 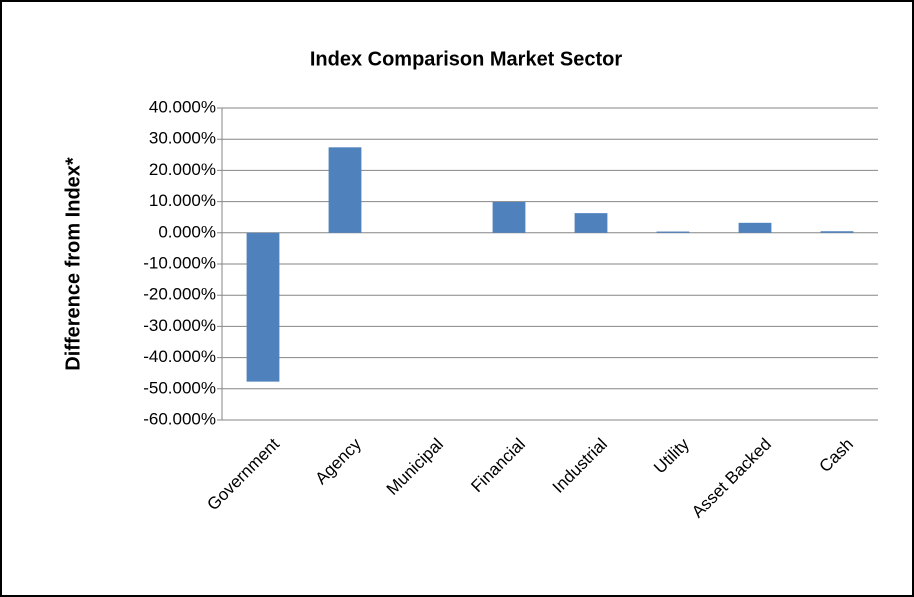 What do you see at coordinates (182, 138) in the screenshot?
I see `y-tick-label: 30.000%` at bounding box center [182, 138].